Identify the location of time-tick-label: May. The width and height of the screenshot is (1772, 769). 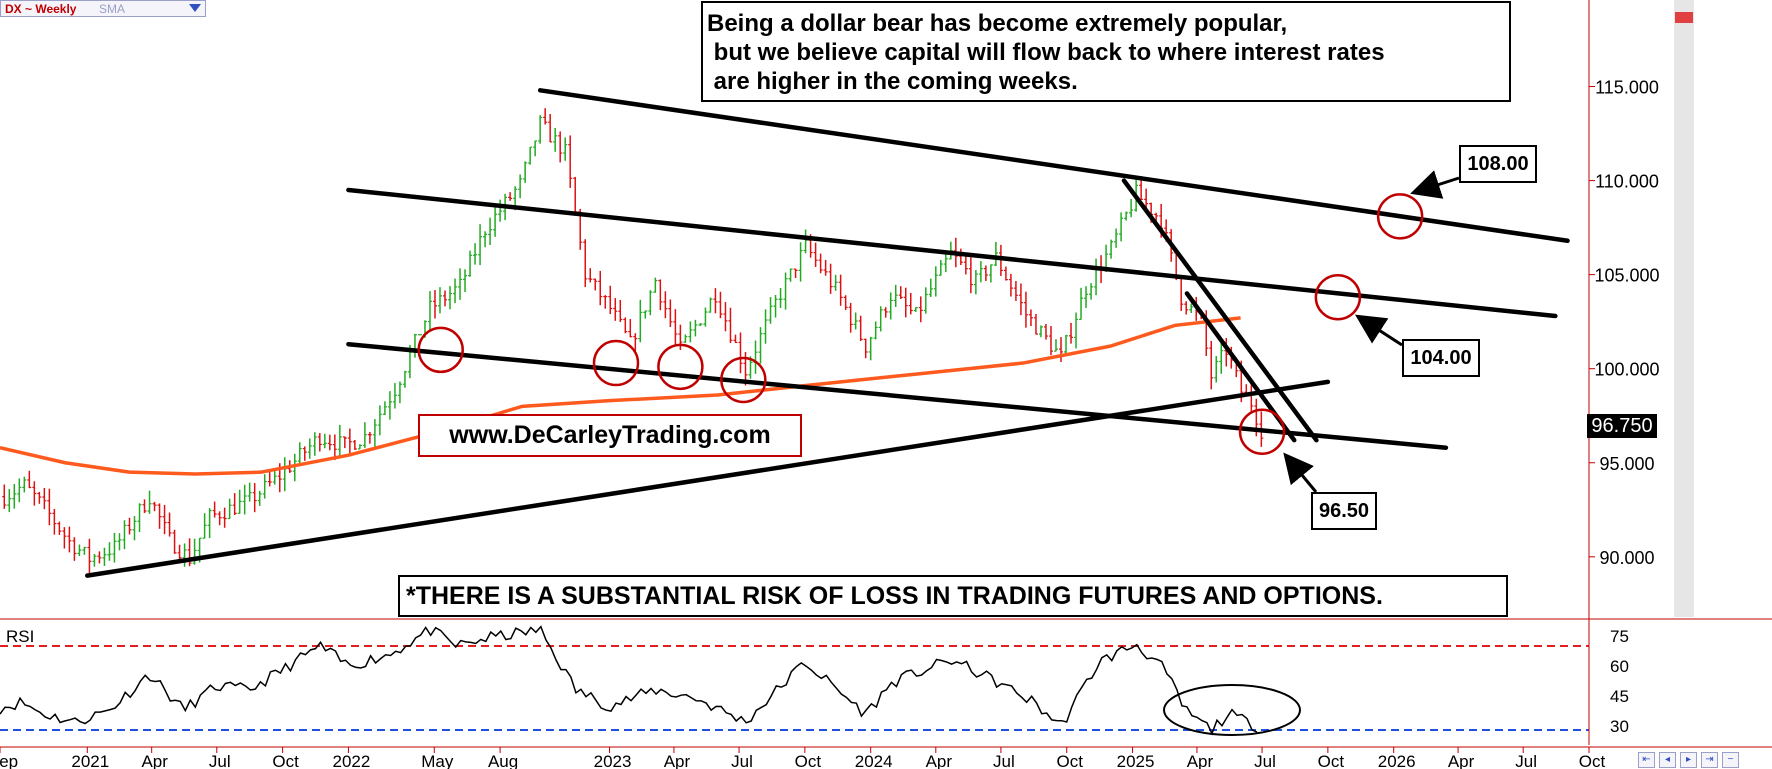
(437, 760).